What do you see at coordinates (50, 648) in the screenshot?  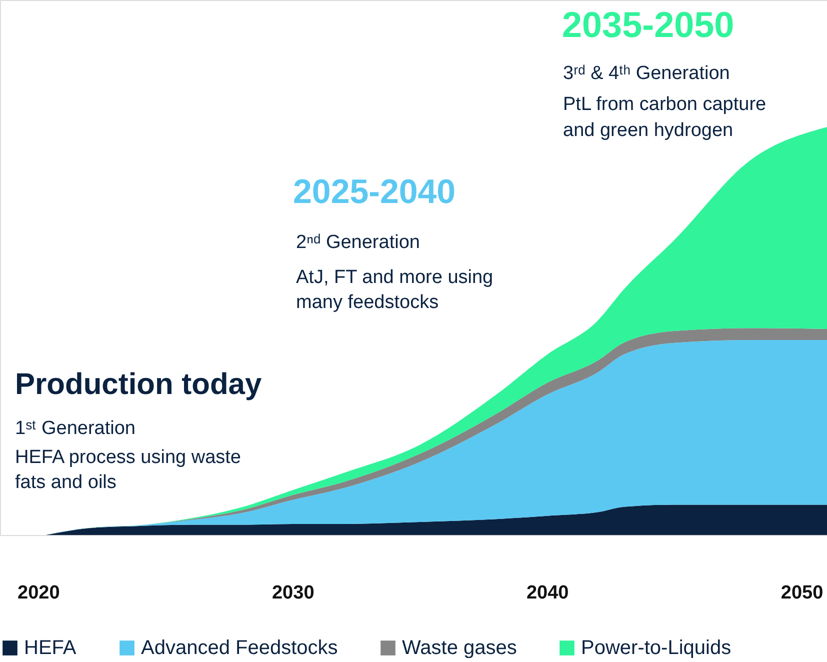 I see `legend-label: HEFA` at bounding box center [50, 648].